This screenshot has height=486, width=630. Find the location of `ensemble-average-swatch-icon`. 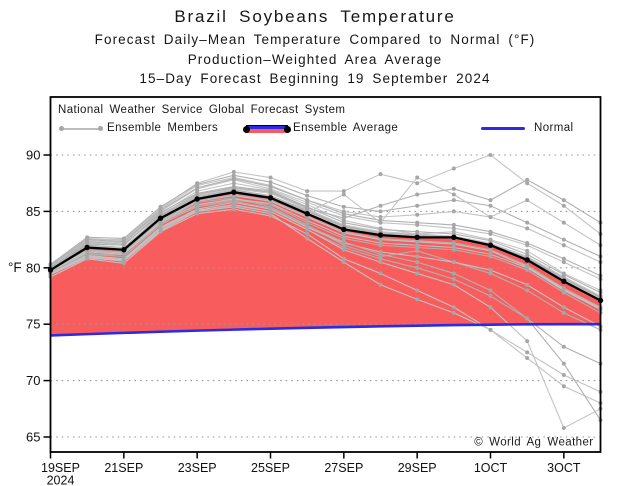

ensemble-average-swatch-icon is located at coordinates (267, 129).